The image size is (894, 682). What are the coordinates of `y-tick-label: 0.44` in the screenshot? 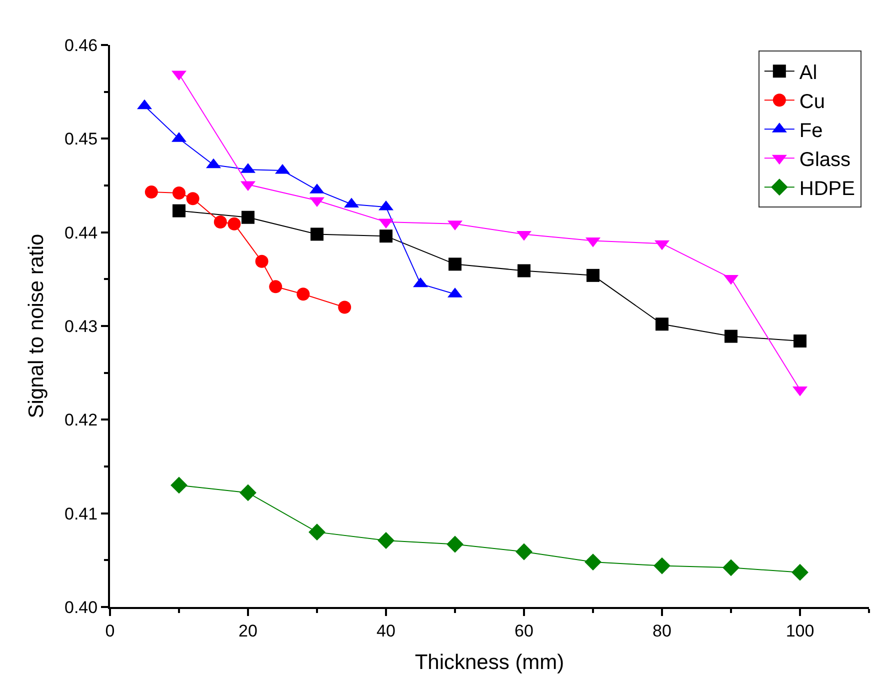 It's located at (81, 232).